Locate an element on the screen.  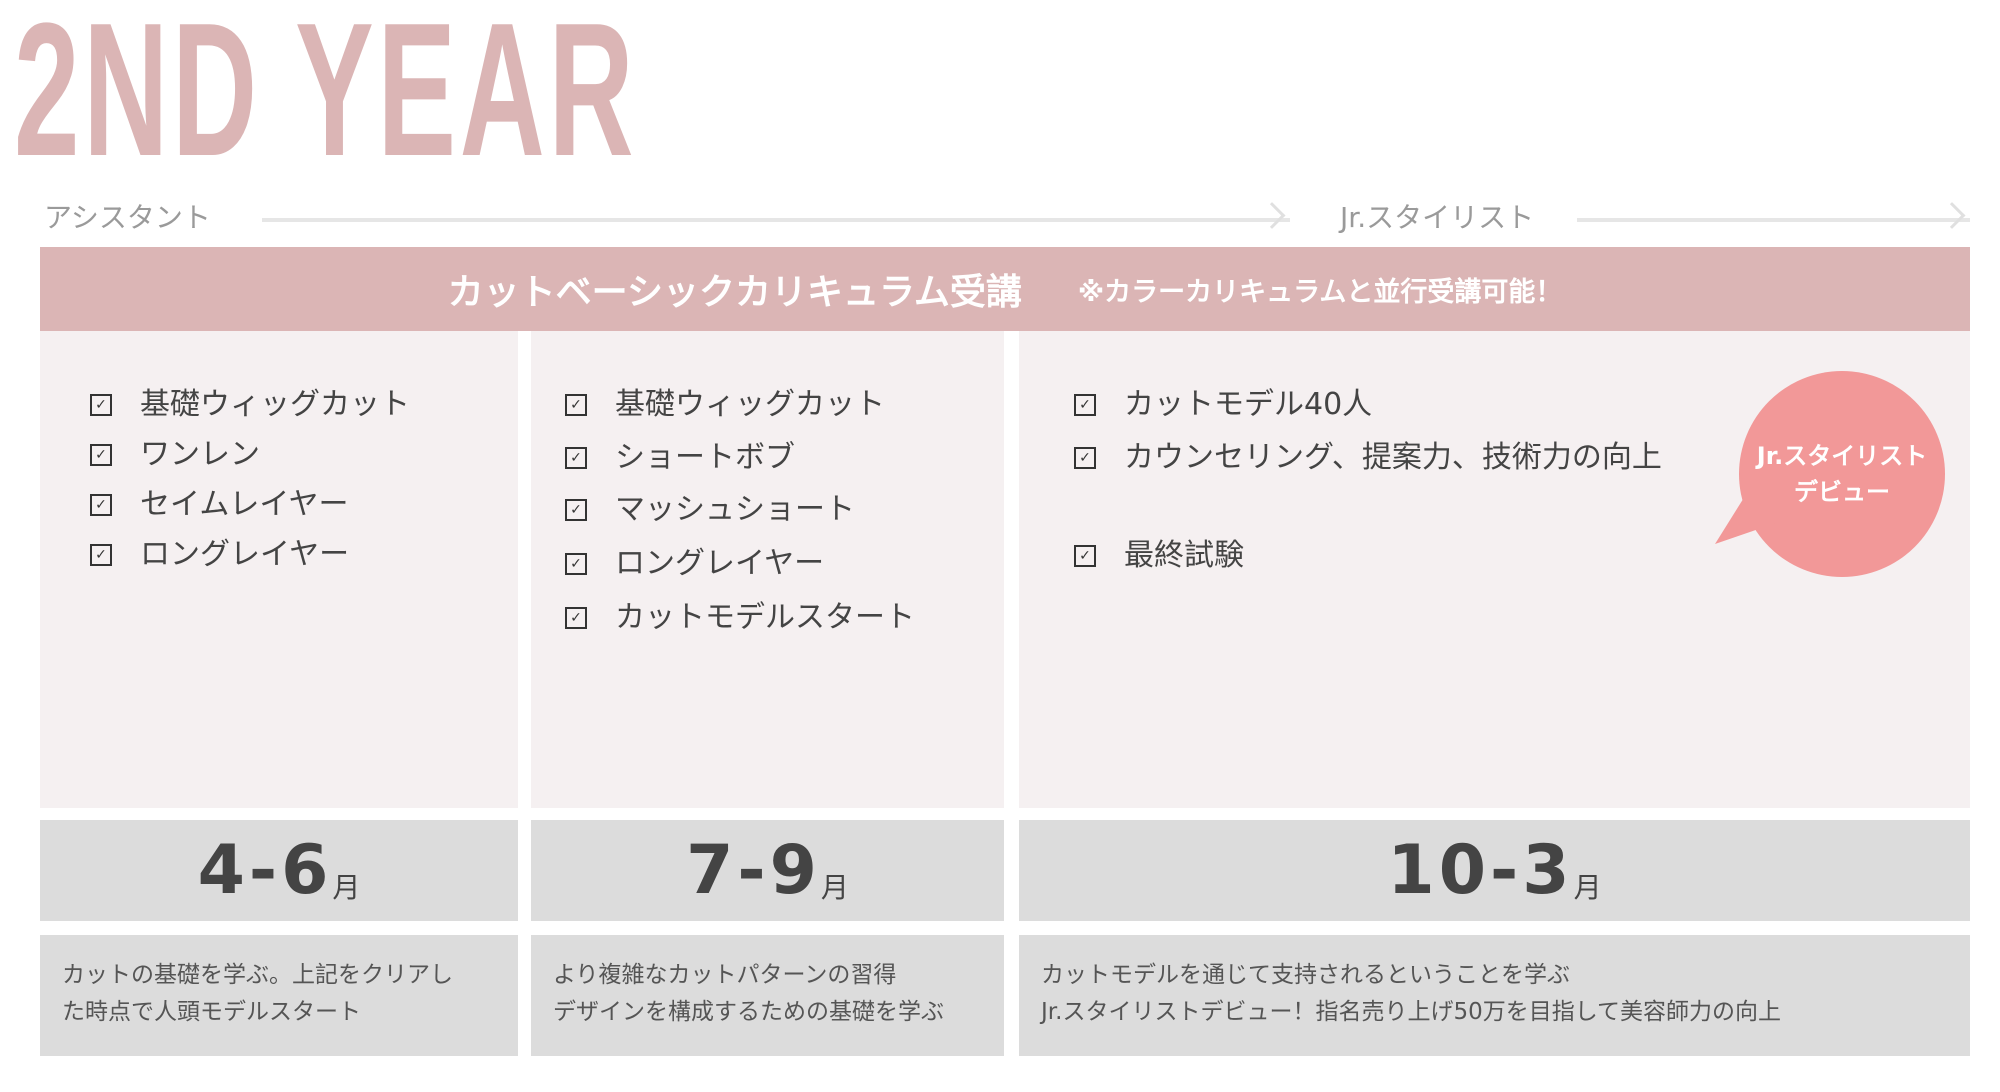
desc-line: より複雑なカットパターンの習得 is located at coordinates (725, 975).